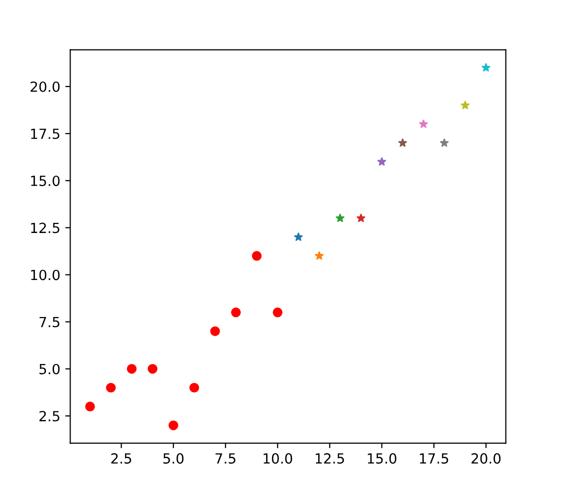  I want to click on x-tick-label: 2.5, so click(121, 458).